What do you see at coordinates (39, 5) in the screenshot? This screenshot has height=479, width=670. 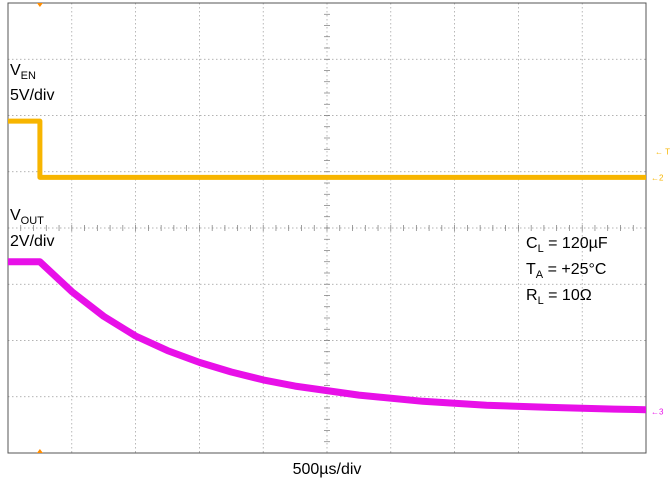 I see `trigger-position-marker-top` at bounding box center [39, 5].